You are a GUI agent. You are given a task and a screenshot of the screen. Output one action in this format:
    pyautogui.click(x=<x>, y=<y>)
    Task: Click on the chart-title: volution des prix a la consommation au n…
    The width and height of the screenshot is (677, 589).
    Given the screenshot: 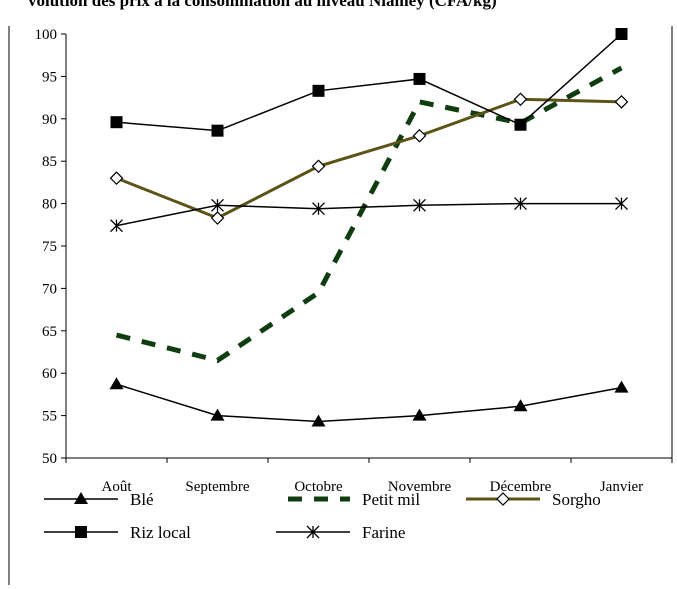 What is the action you would take?
    pyautogui.click(x=262, y=5)
    